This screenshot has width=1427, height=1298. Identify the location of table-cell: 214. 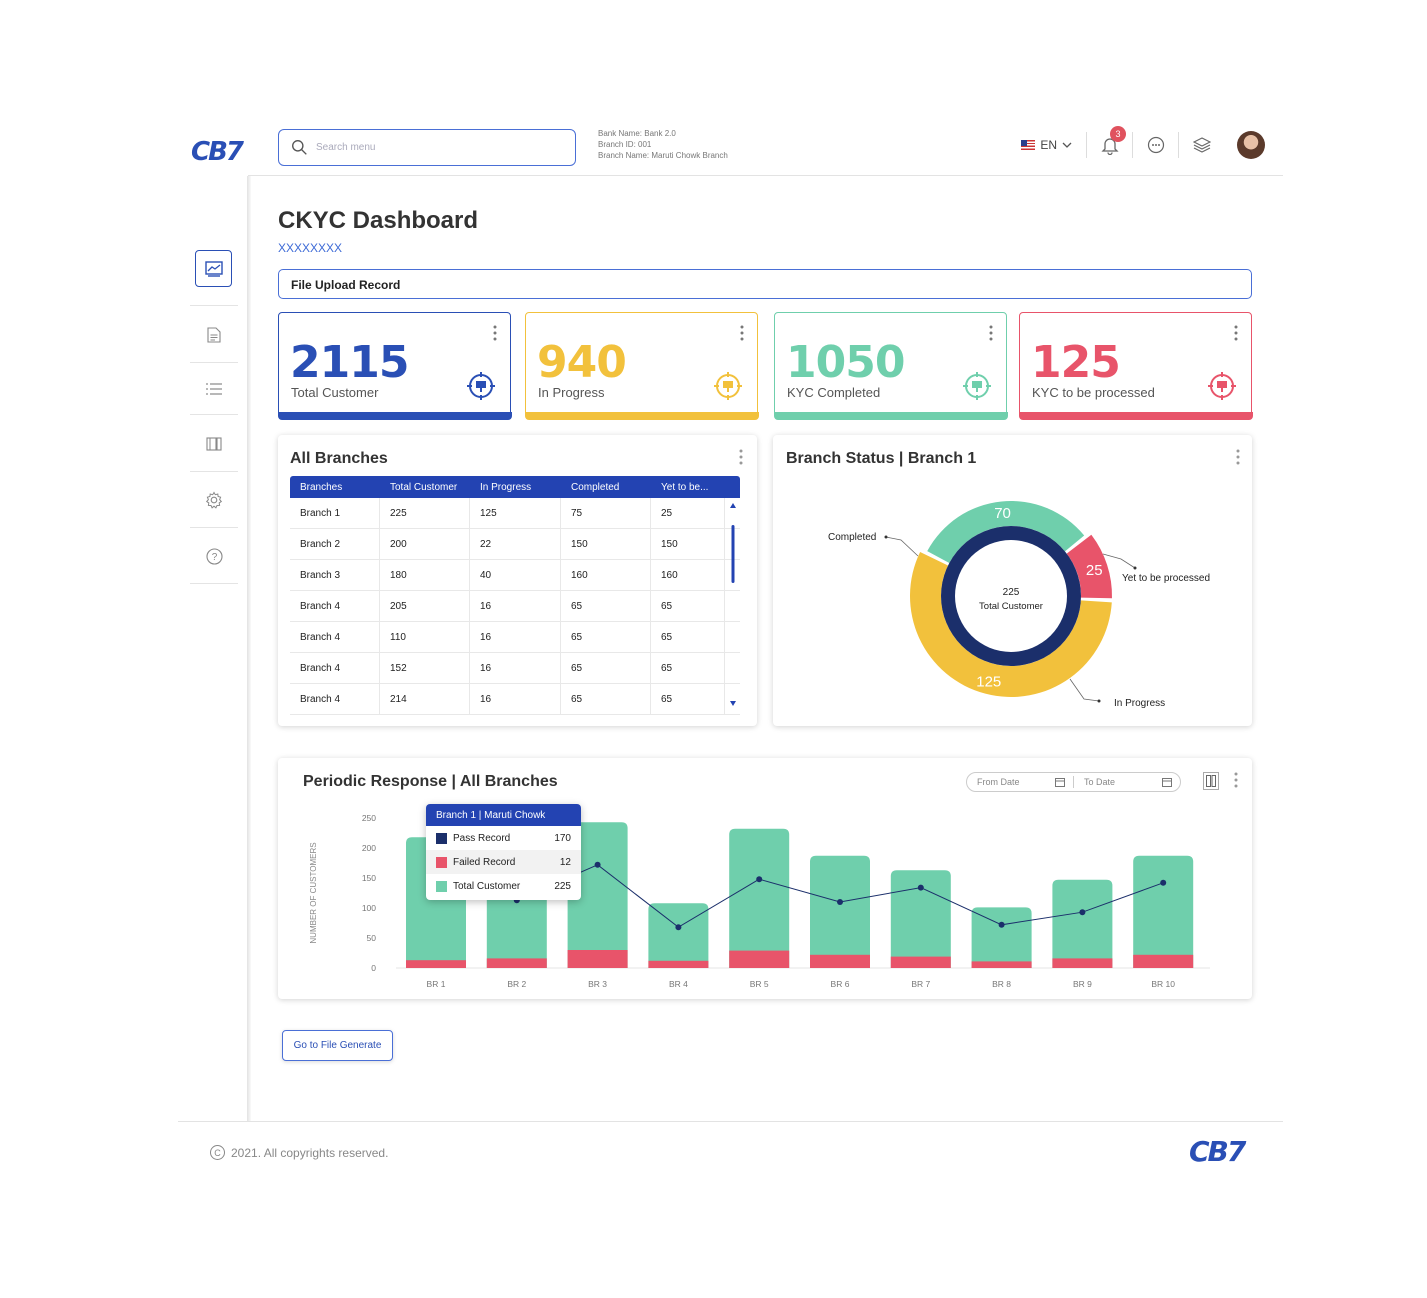
(425, 699).